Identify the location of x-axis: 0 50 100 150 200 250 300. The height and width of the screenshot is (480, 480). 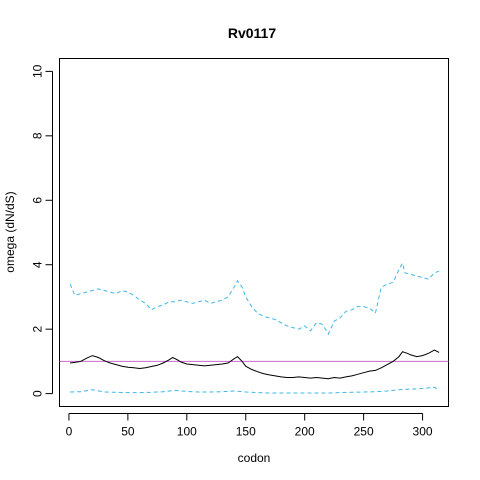
(249, 426).